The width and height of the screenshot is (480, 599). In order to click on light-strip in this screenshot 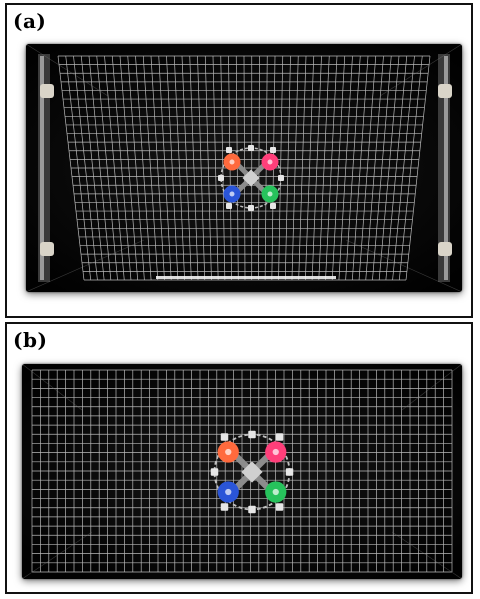, I will do `click(246, 277)`.